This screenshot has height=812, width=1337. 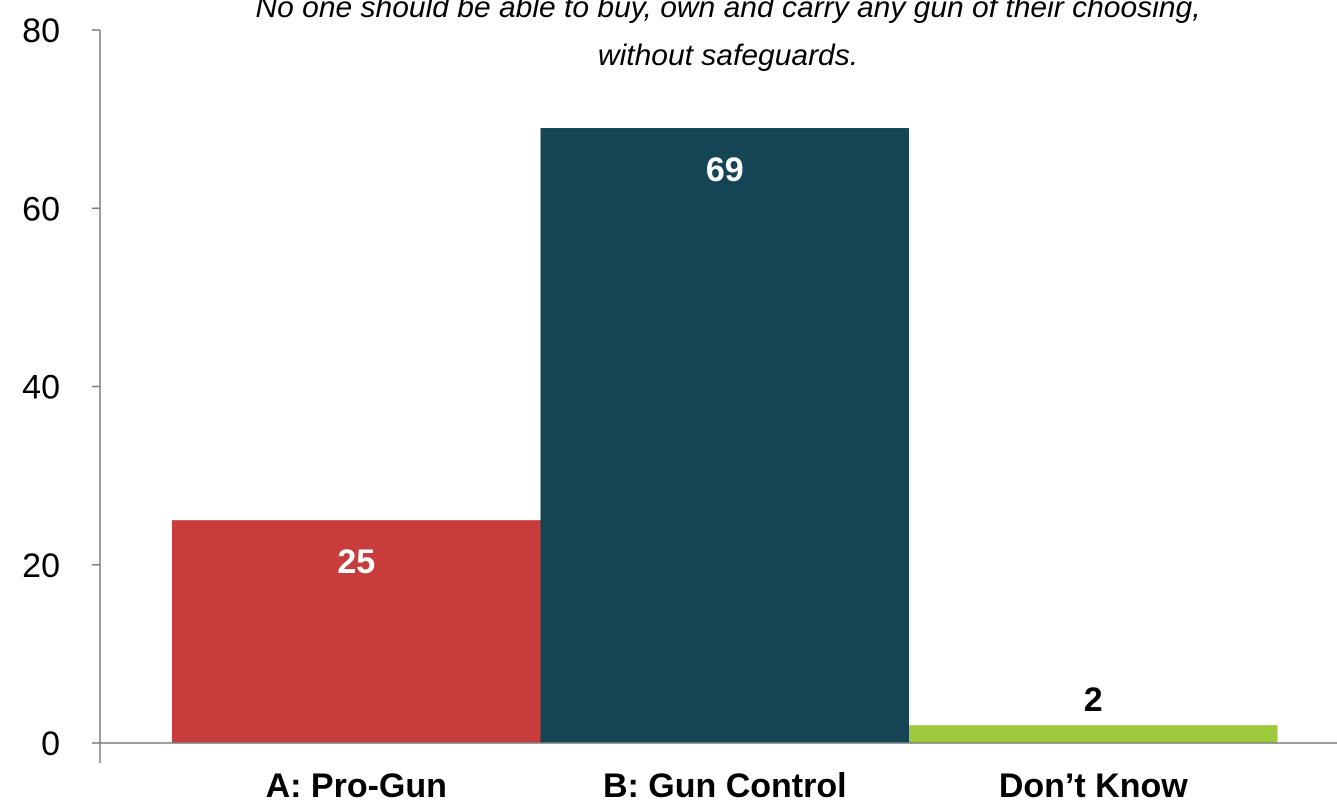 What do you see at coordinates (41, 209) in the screenshot?
I see `y-tick-label-3: 60` at bounding box center [41, 209].